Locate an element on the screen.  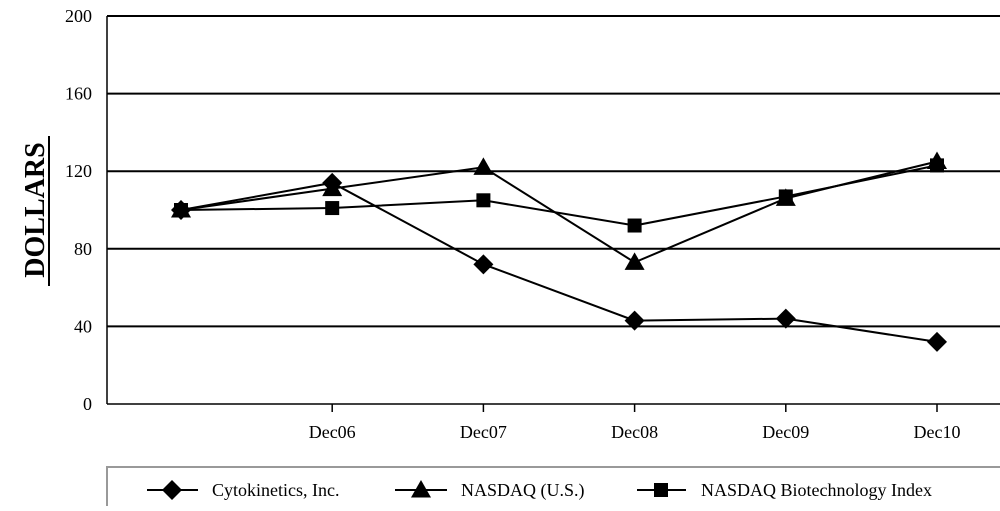
x-tick-label: Dec07 is located at coordinates (483, 432).